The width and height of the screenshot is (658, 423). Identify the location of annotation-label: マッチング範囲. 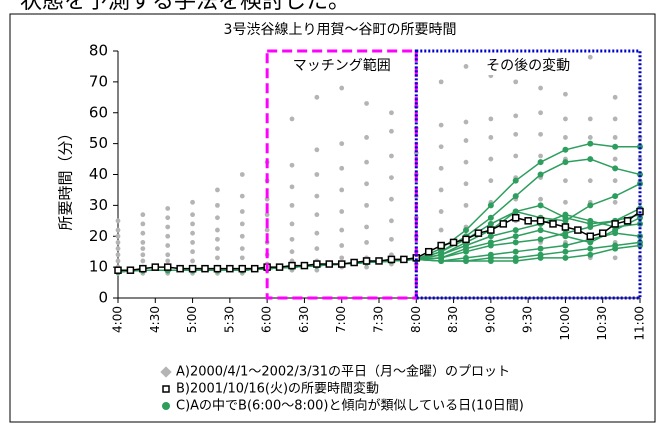
(342, 65).